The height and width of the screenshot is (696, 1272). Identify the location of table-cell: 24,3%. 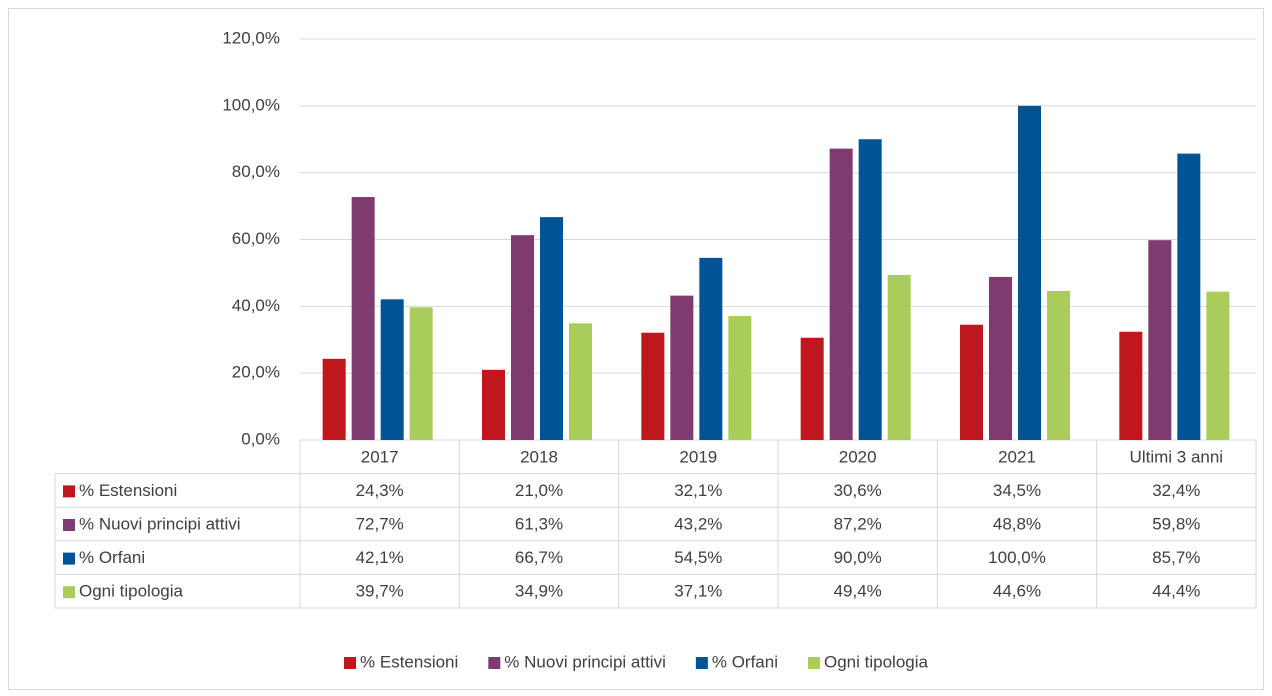
(380, 490).